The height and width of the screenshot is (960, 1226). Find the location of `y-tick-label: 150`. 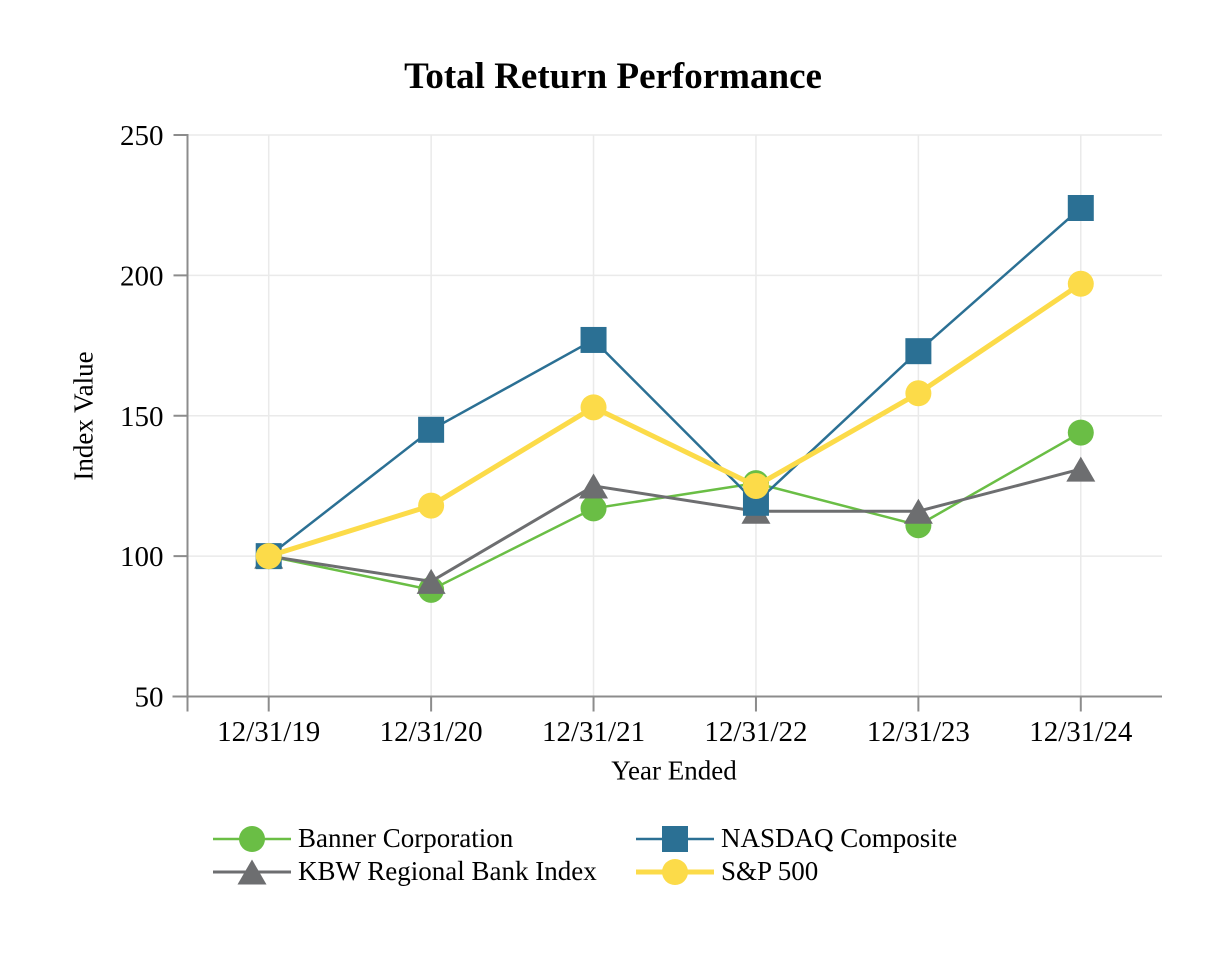

y-tick-label: 150 is located at coordinates (142, 417).